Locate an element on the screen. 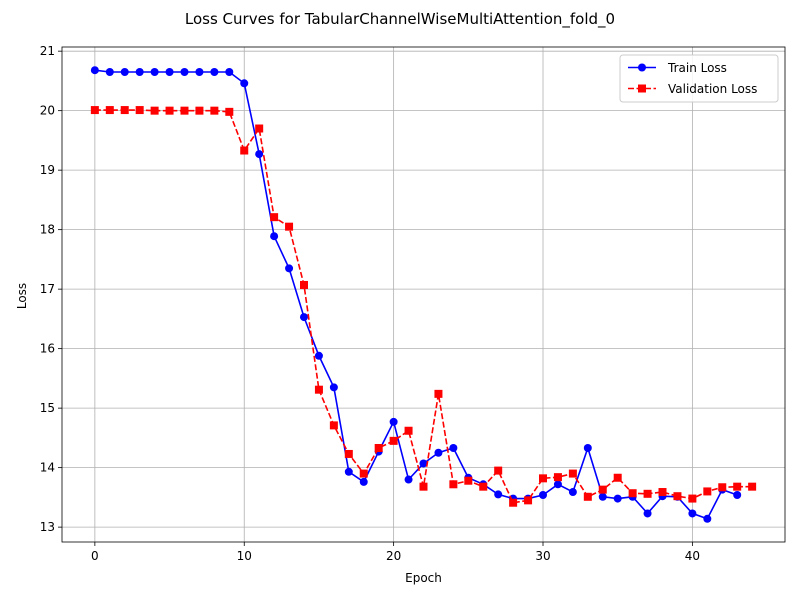  legend-frame is located at coordinates (699, 78).